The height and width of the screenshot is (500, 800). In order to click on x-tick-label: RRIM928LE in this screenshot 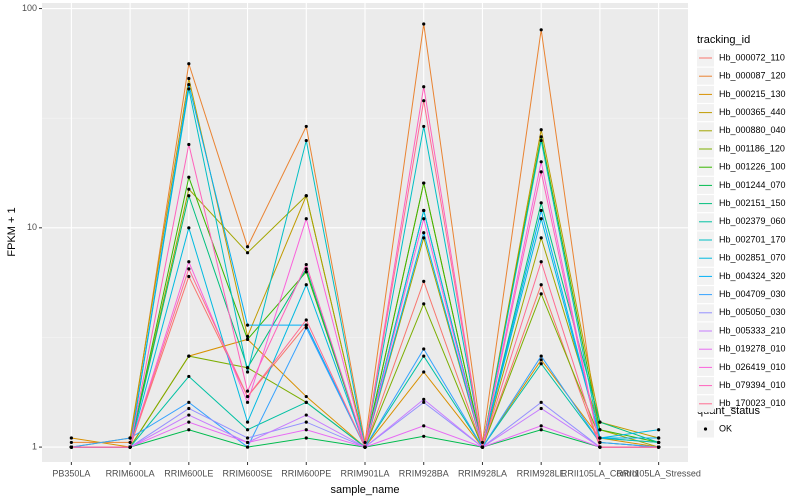, I will do `click(541, 473)`.